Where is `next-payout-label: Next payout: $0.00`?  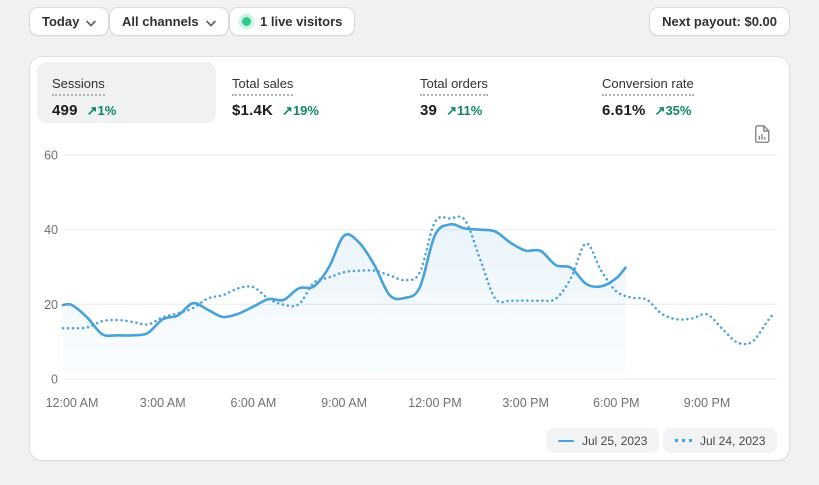 next-payout-label: Next payout: $0.00 is located at coordinates (719, 21).